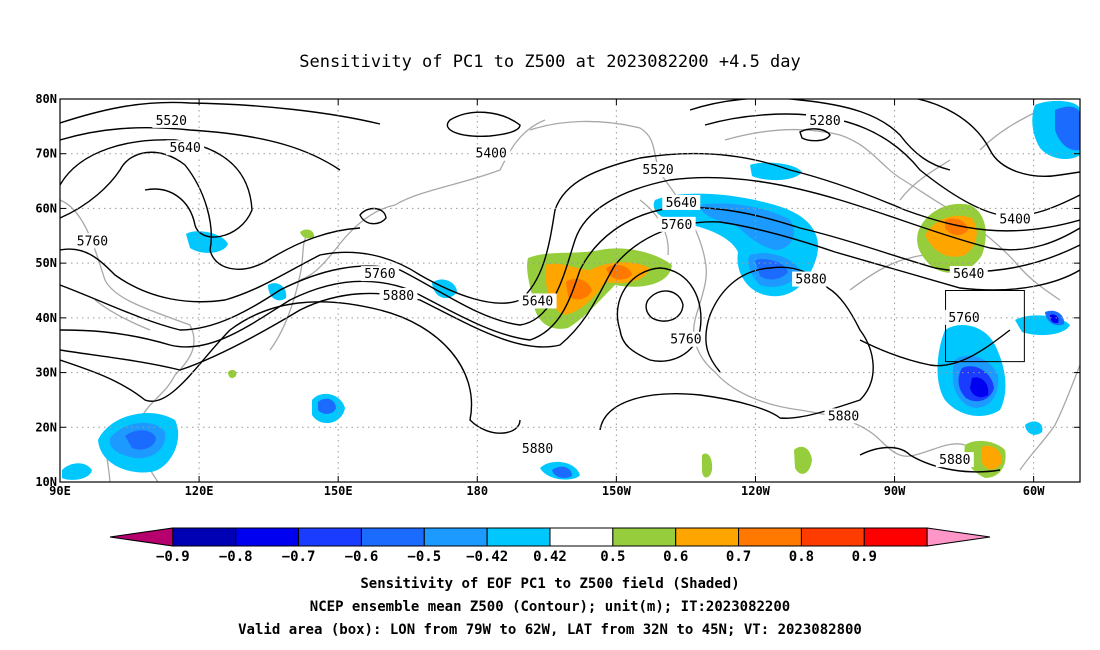 This screenshot has height=650, width=1100. What do you see at coordinates (46, 290) in the screenshot?
I see `latitude-labels: 80N 70N 60N 50N 40N 30N 20N 10N` at bounding box center [46, 290].